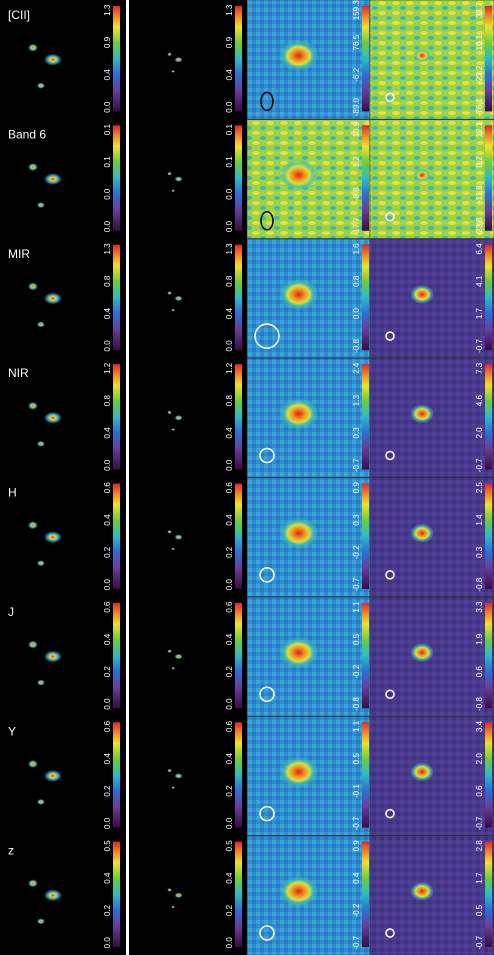  What do you see at coordinates (19, 15) in the screenshot?
I see `row-label: [CII]` at bounding box center [19, 15].